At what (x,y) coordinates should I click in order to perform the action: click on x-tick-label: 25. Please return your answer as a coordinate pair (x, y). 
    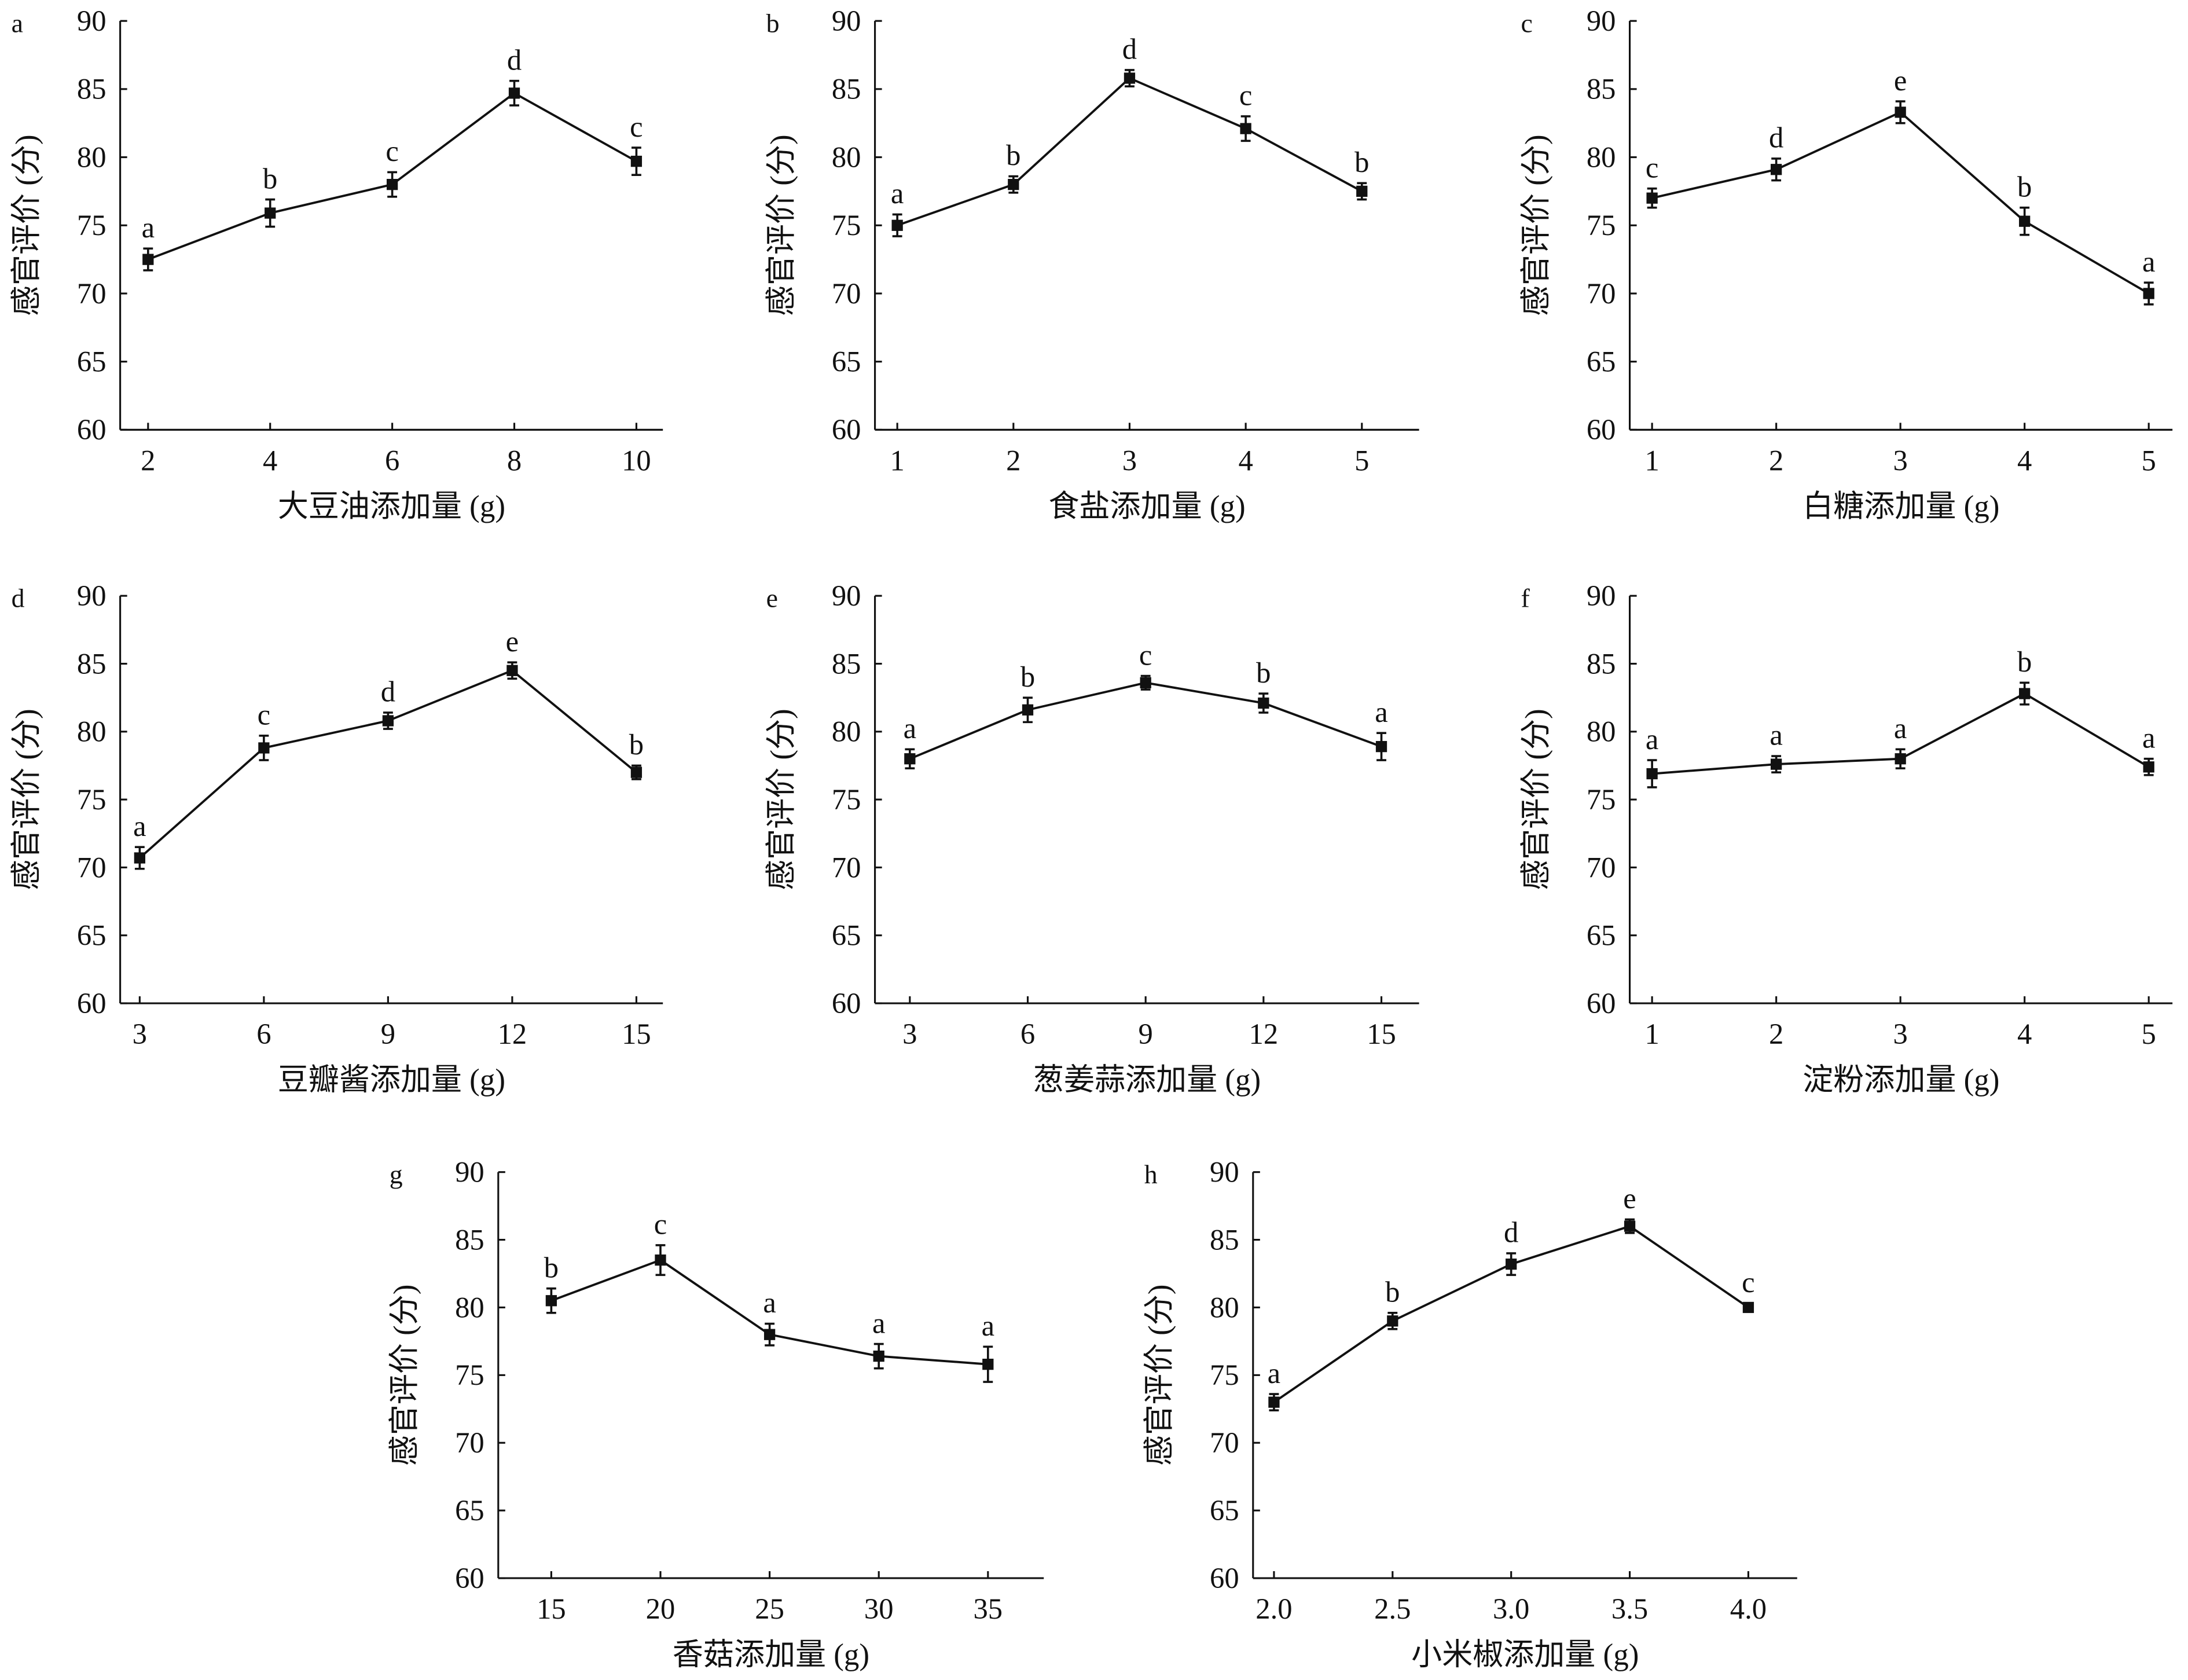
    Looking at the image, I should click on (769, 1609).